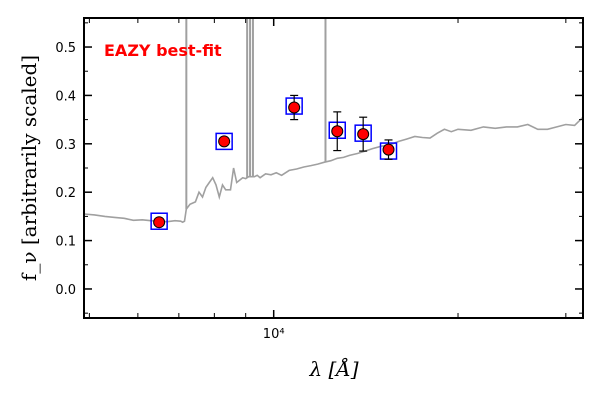  Describe the element at coordinates (274, 334) in the screenshot. I see `x-tick-label-0: 10⁴` at that location.